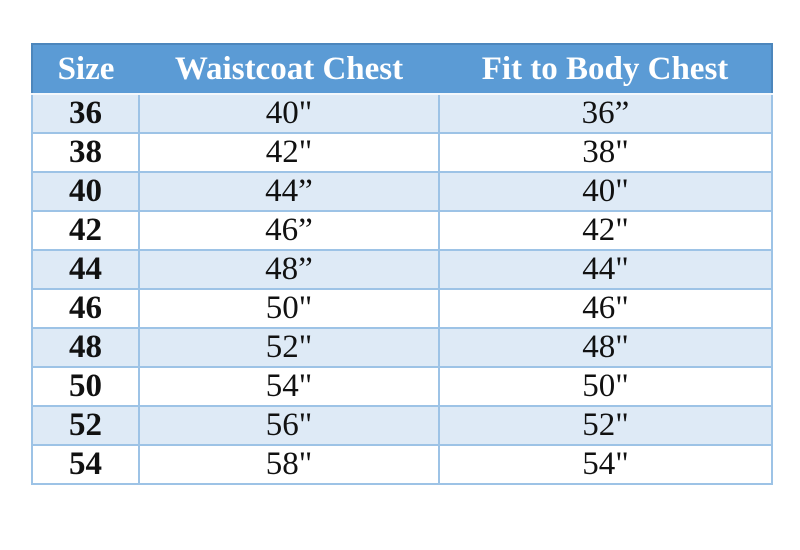  Describe the element at coordinates (289, 192) in the screenshot. I see `waistcoat-chest-cell: 44”` at that location.